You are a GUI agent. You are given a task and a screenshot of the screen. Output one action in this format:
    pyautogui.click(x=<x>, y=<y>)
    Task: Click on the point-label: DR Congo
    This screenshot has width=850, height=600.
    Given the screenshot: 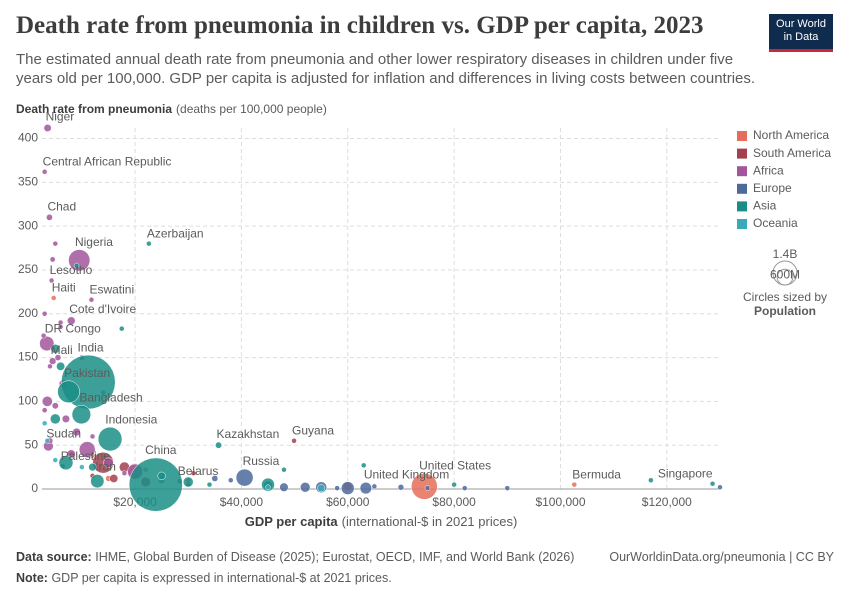 What is the action you would take?
    pyautogui.click(x=73, y=328)
    